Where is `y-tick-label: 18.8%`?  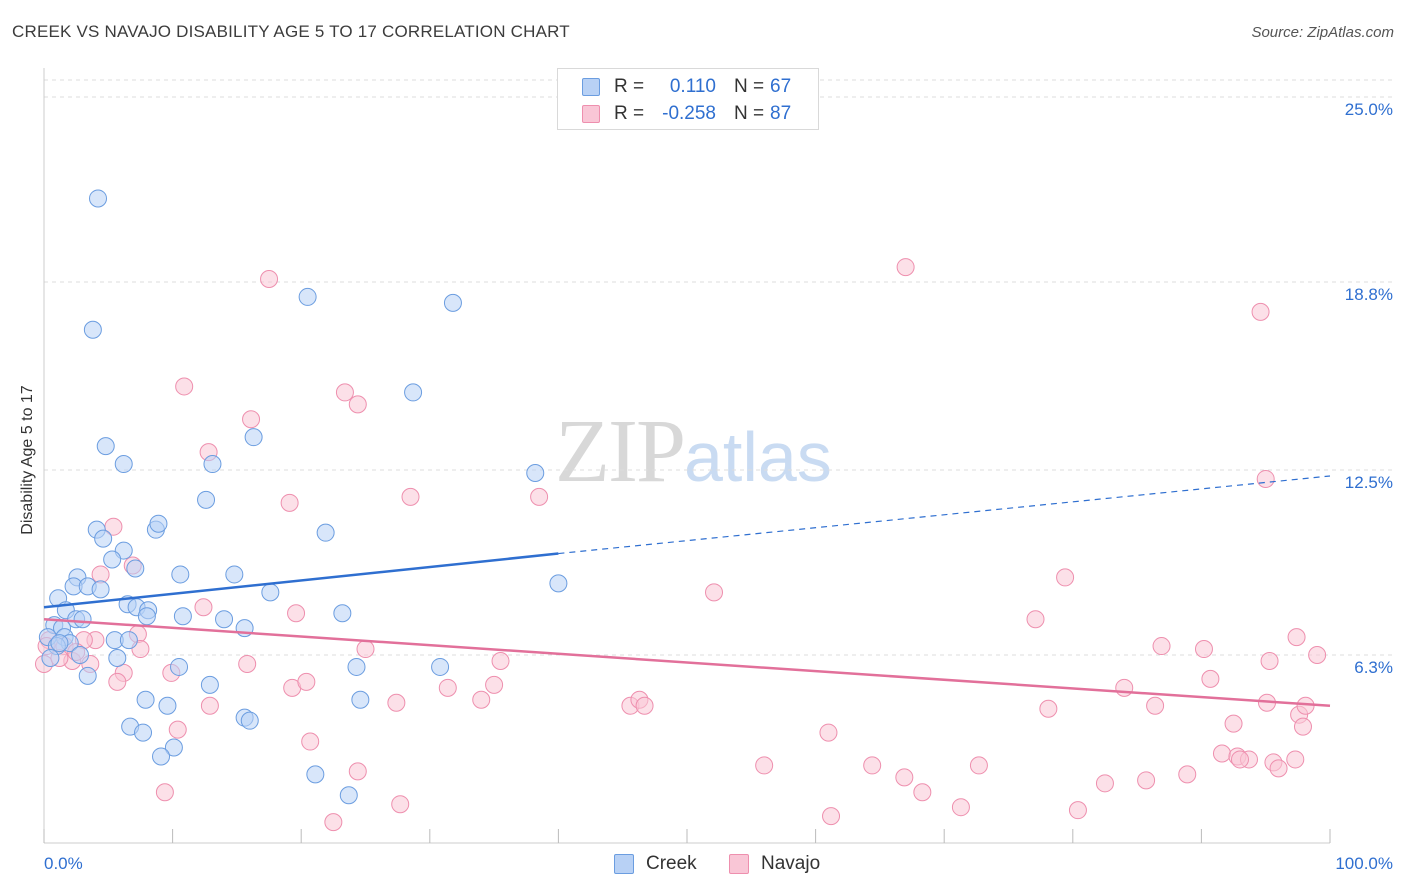 y-tick-label: 18.8% is located at coordinates (1369, 294).